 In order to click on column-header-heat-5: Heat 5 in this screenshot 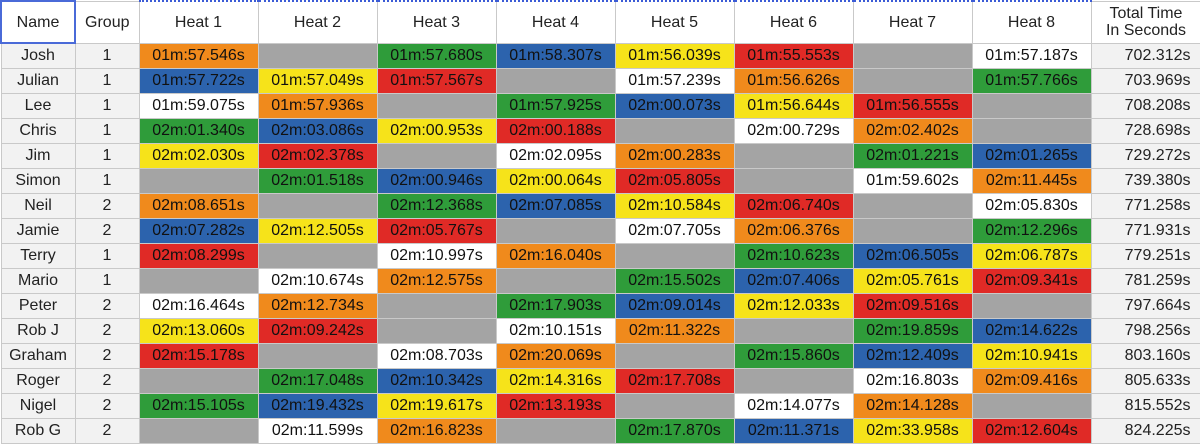, I will do `click(674, 22)`.